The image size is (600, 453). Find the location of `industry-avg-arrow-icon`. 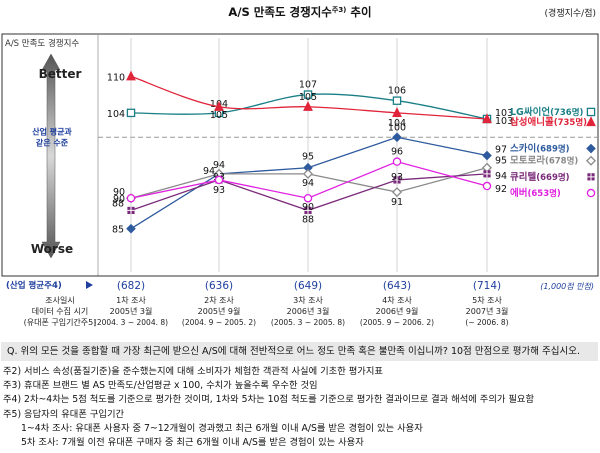

industry-avg-arrow-icon is located at coordinates (89, 285).